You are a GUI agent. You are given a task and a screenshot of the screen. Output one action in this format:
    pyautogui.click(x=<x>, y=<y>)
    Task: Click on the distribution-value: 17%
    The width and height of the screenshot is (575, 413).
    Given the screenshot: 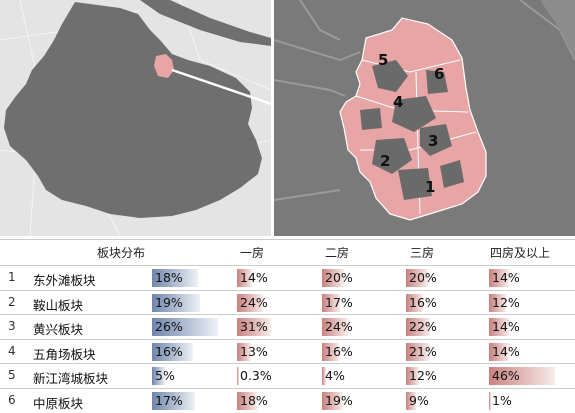 What is the action you would take?
    pyautogui.click(x=169, y=400)
    